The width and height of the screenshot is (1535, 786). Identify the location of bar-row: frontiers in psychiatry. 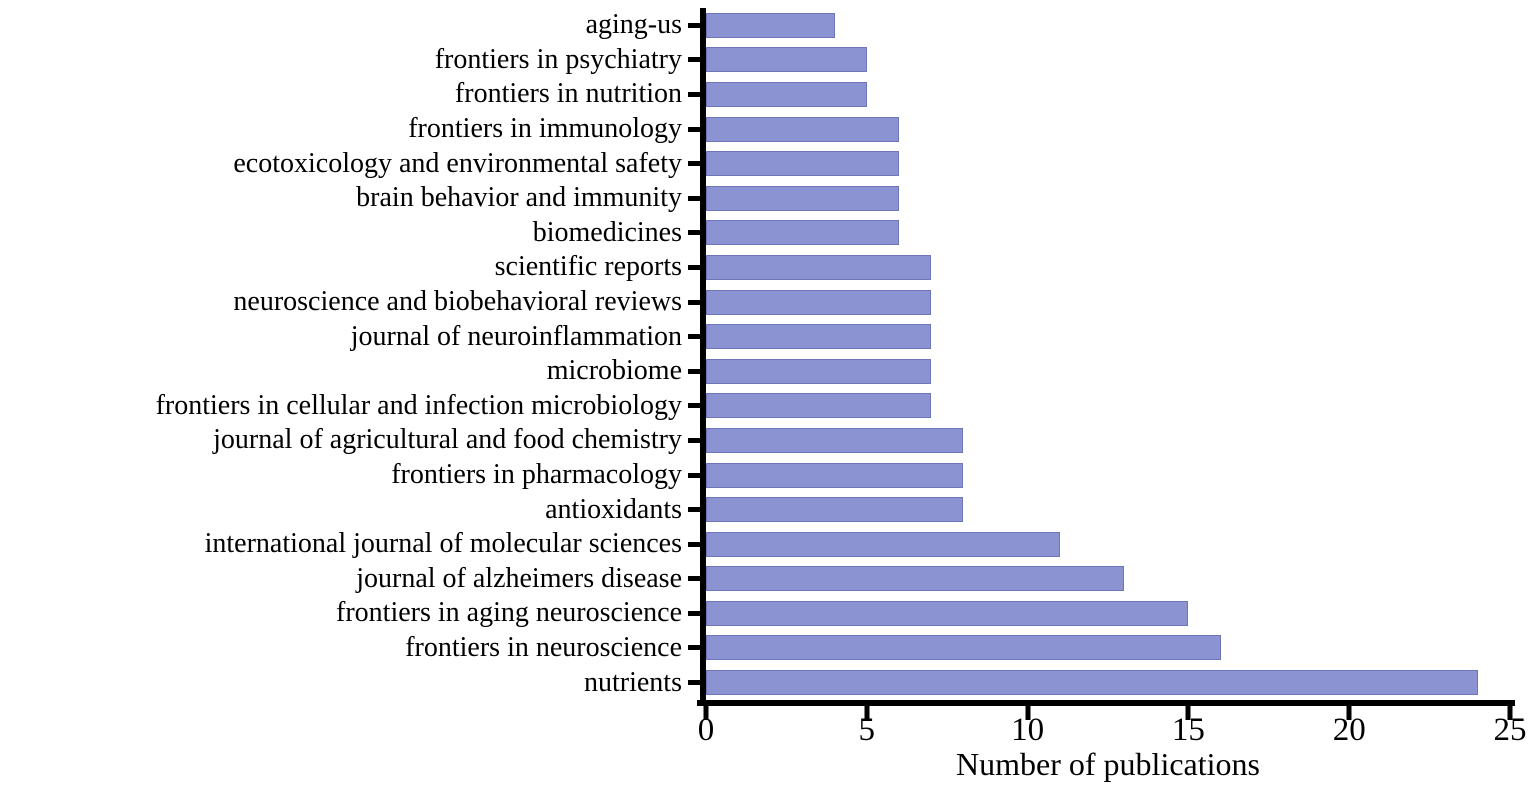
(767, 60).